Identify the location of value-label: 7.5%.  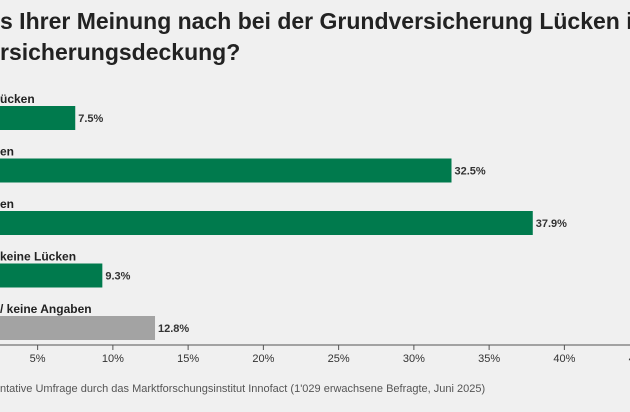
(90, 119).